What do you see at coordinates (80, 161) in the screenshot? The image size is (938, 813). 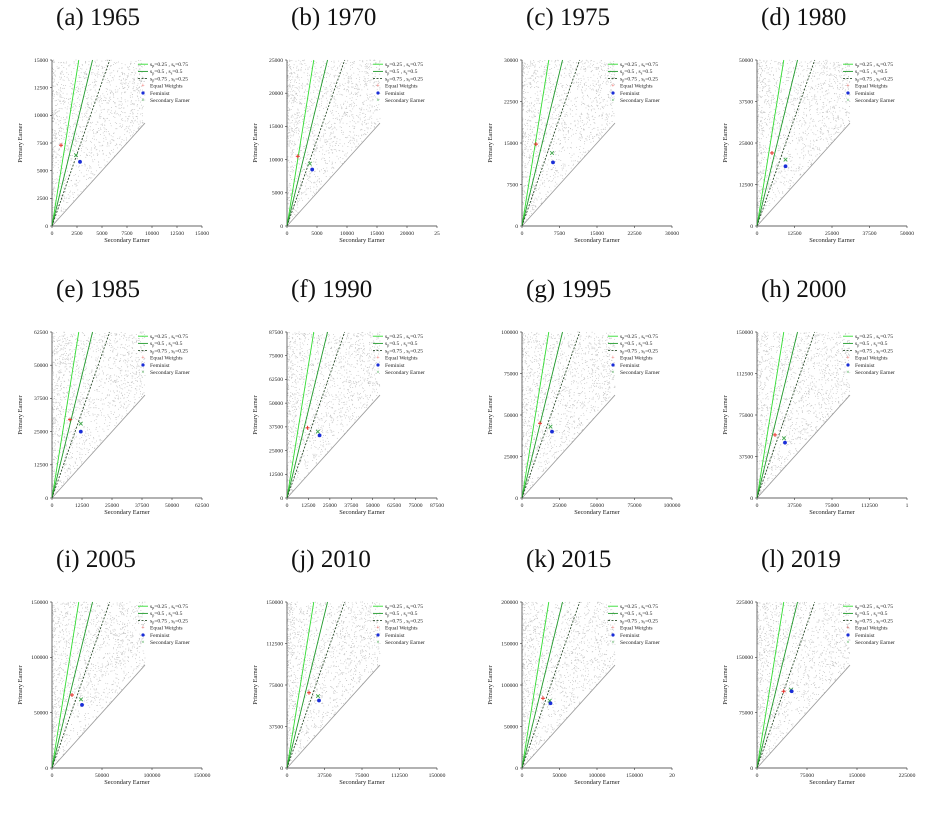 I see `marker-feminist` at bounding box center [80, 161].